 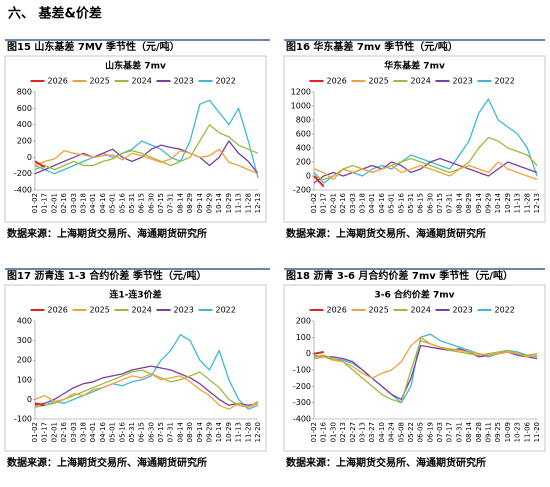 I want to click on y-tick-label: 100, so click(x=24, y=379).